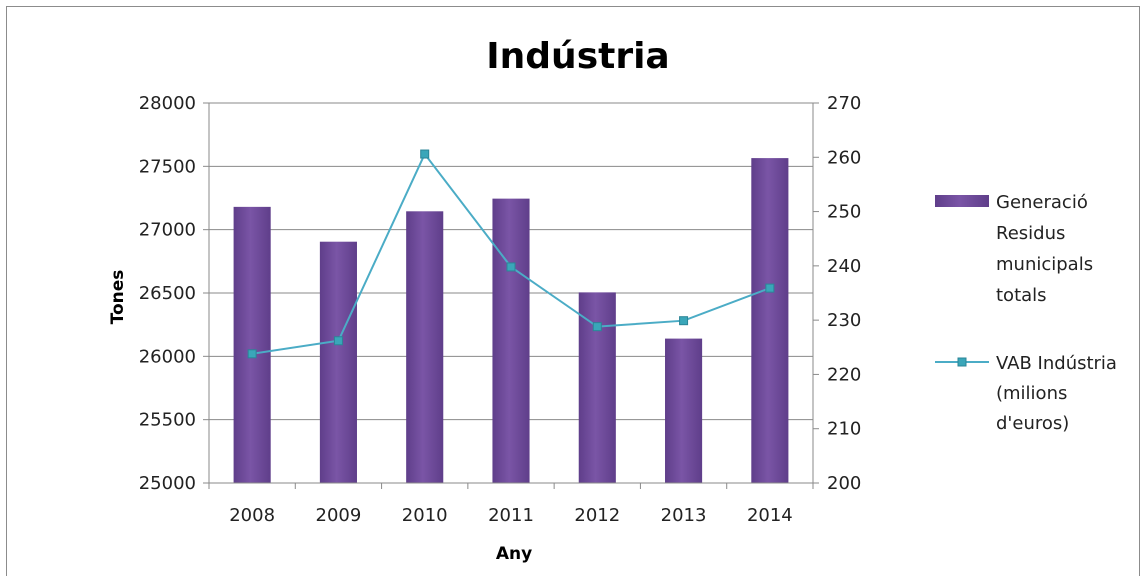 Image resolution: width=1144 pixels, height=576 pixels. I want to click on bar-2010, so click(425, 347).